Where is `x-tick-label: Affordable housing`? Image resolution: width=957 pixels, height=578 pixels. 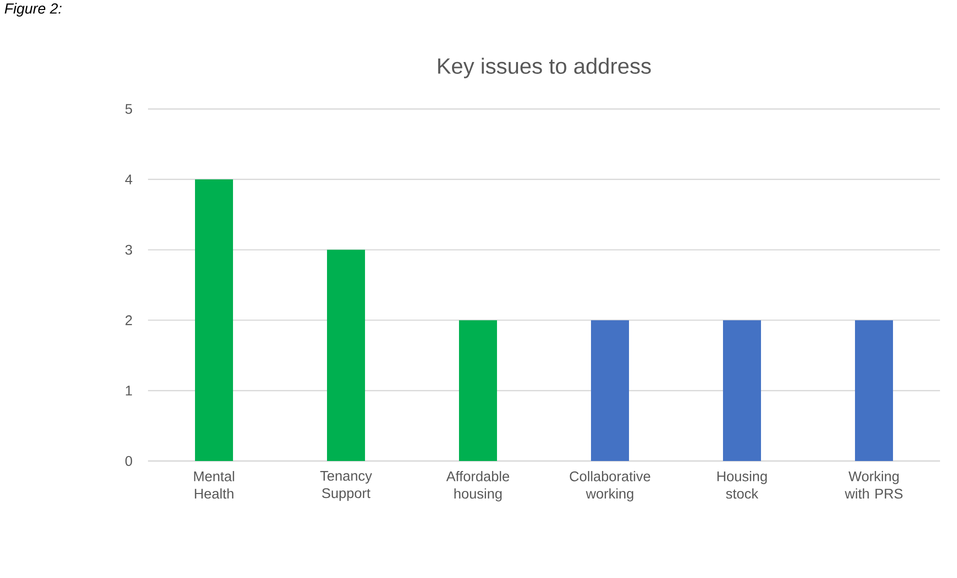
x-tick-label: Affordable housing is located at coordinates (478, 486).